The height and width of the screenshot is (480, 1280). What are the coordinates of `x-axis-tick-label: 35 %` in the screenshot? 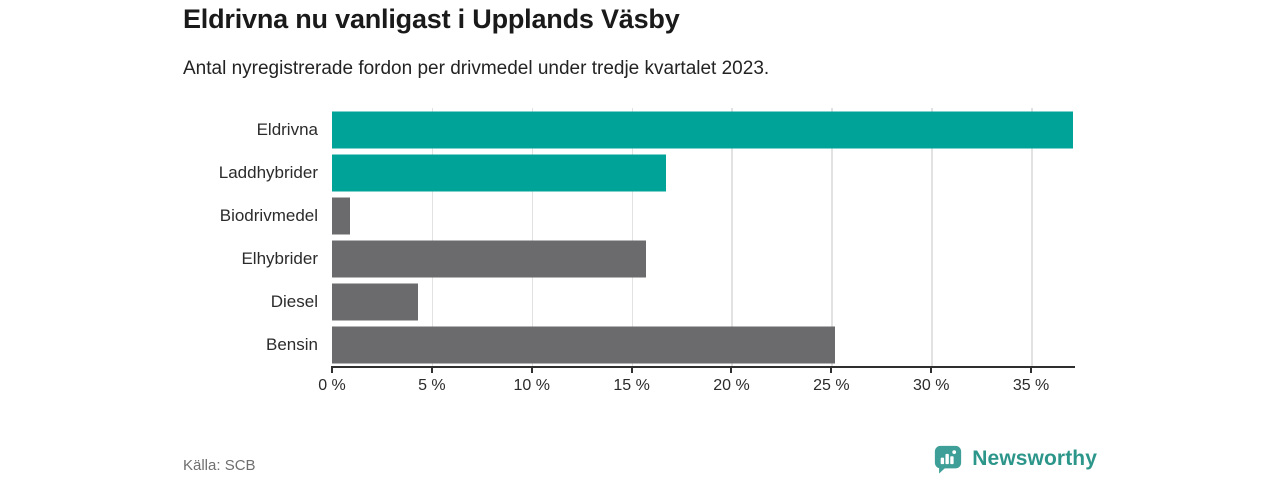 It's located at (1031, 385).